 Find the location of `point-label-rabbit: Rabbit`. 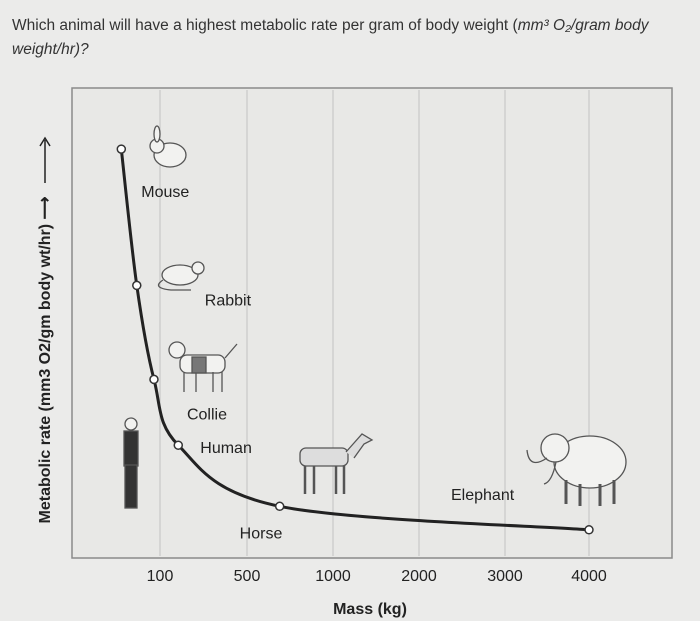

point-label-rabbit: Rabbit is located at coordinates (228, 300).